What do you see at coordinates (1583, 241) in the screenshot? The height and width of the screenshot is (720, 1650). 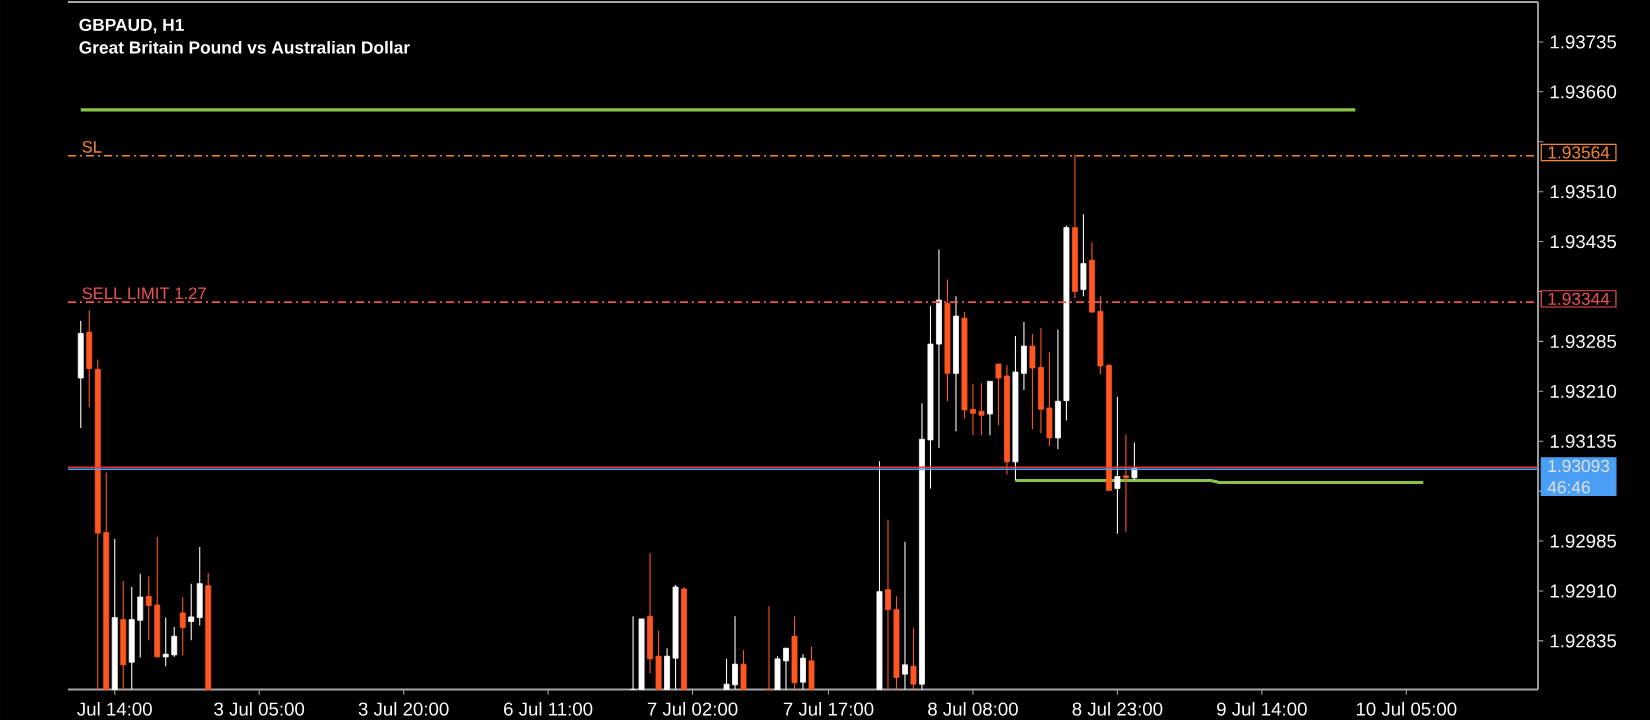 I see `y-tick-label: 1.93435` at bounding box center [1583, 241].